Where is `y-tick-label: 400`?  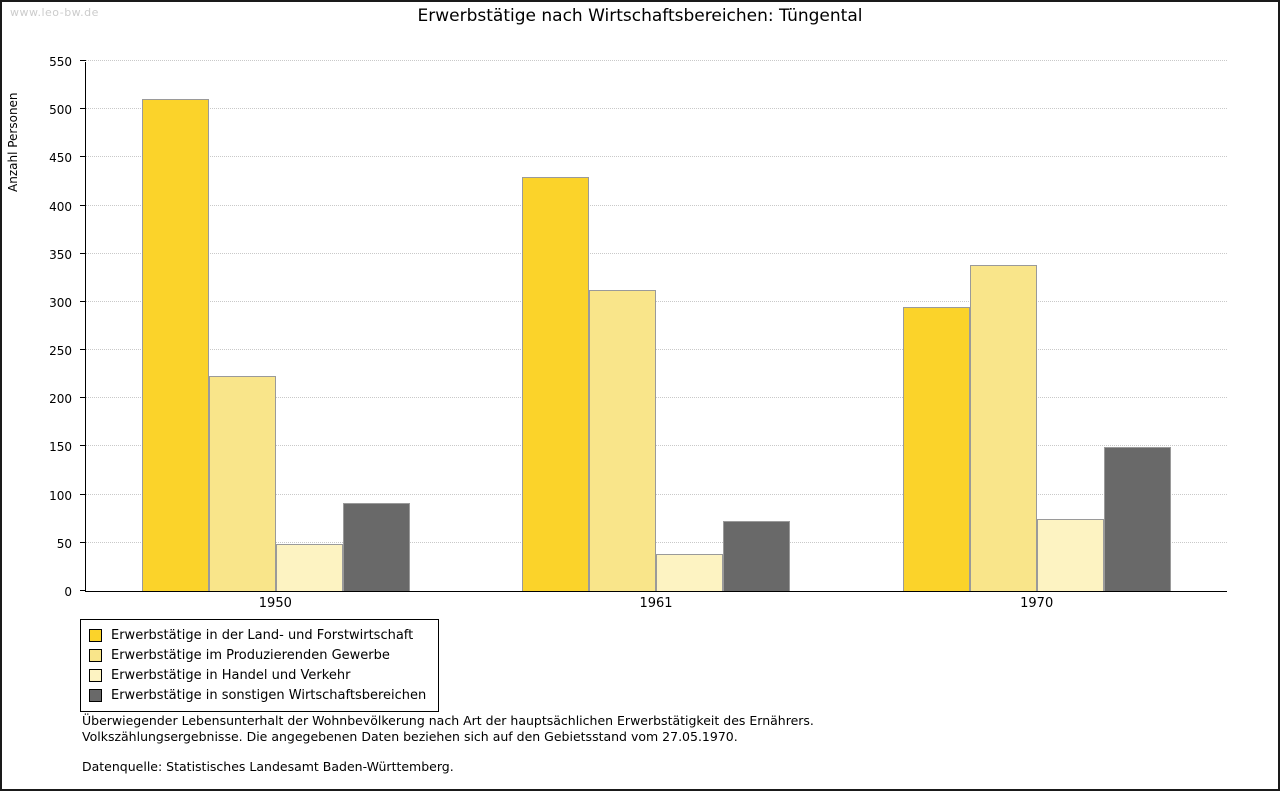
y-tick-label: 400 is located at coordinates (60, 207).